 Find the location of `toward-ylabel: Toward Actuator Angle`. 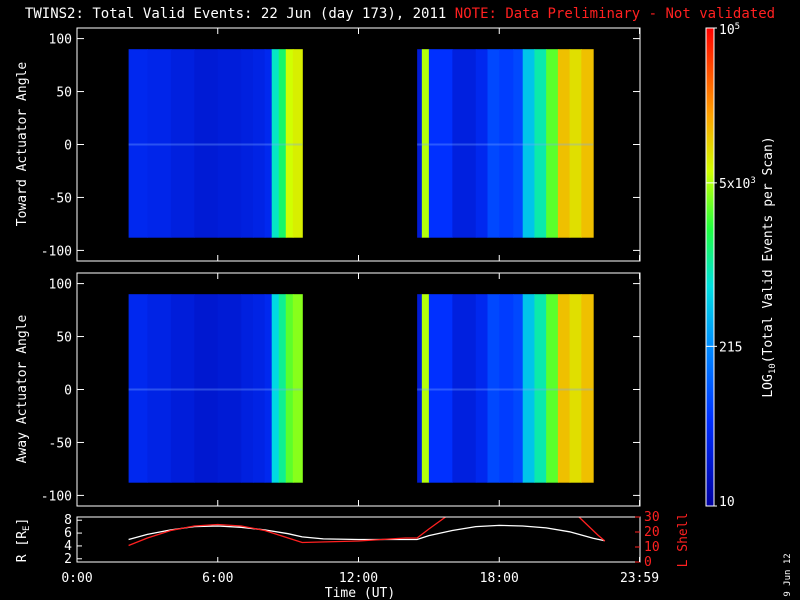

toward-ylabel: Toward Actuator Angle is located at coordinates (22, 144).